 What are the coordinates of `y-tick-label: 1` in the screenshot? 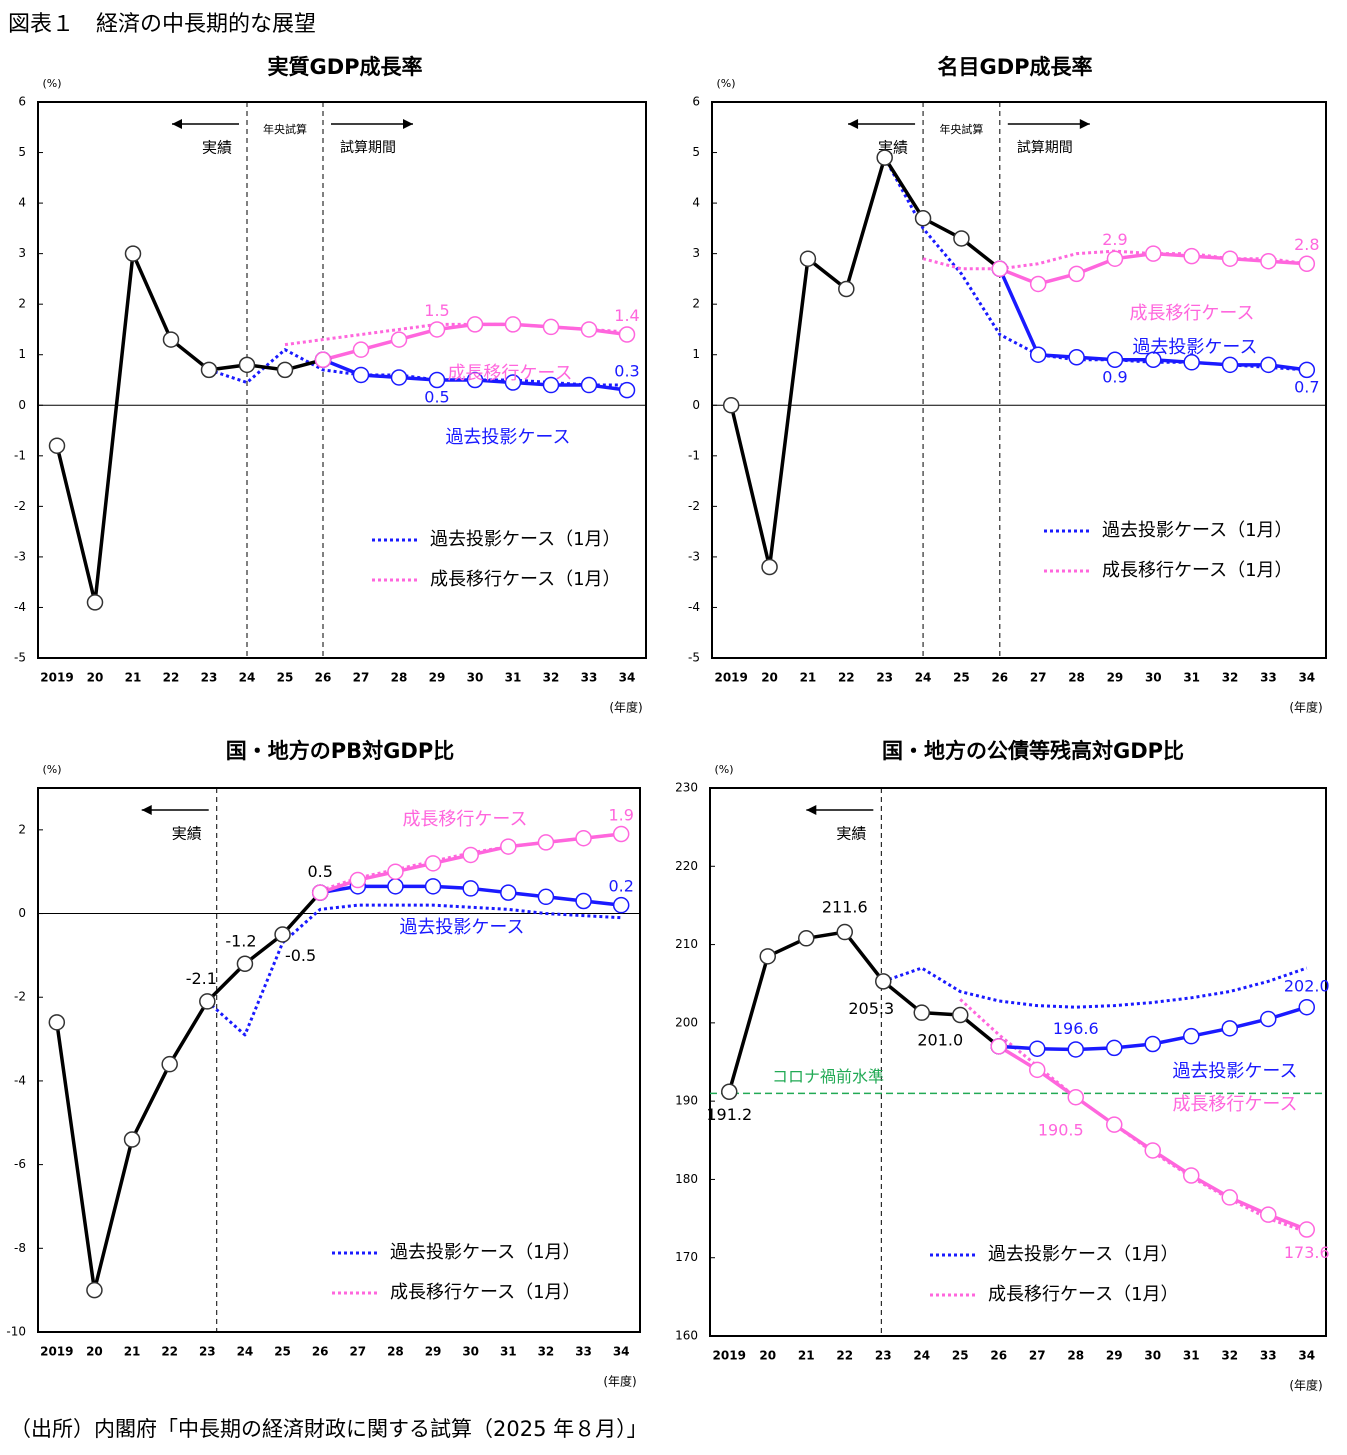 It's located at (696, 354).